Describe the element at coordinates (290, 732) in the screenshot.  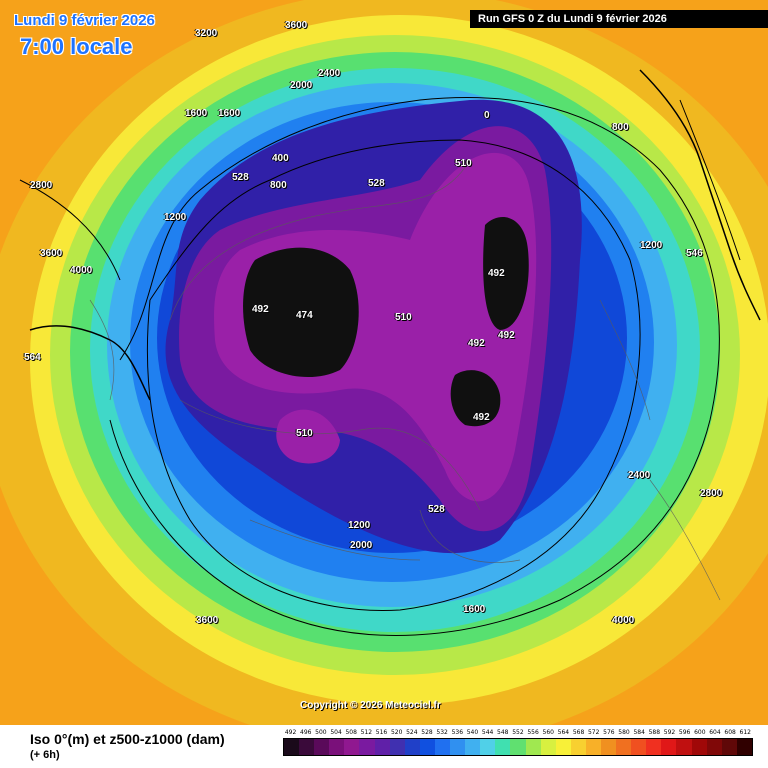
I see `scale-tick-label: 492` at that location.